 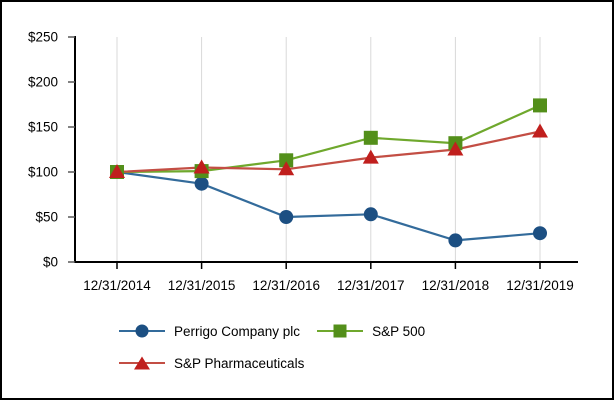 I want to click on sp-pharma-series-sample, so click(x=142, y=363).